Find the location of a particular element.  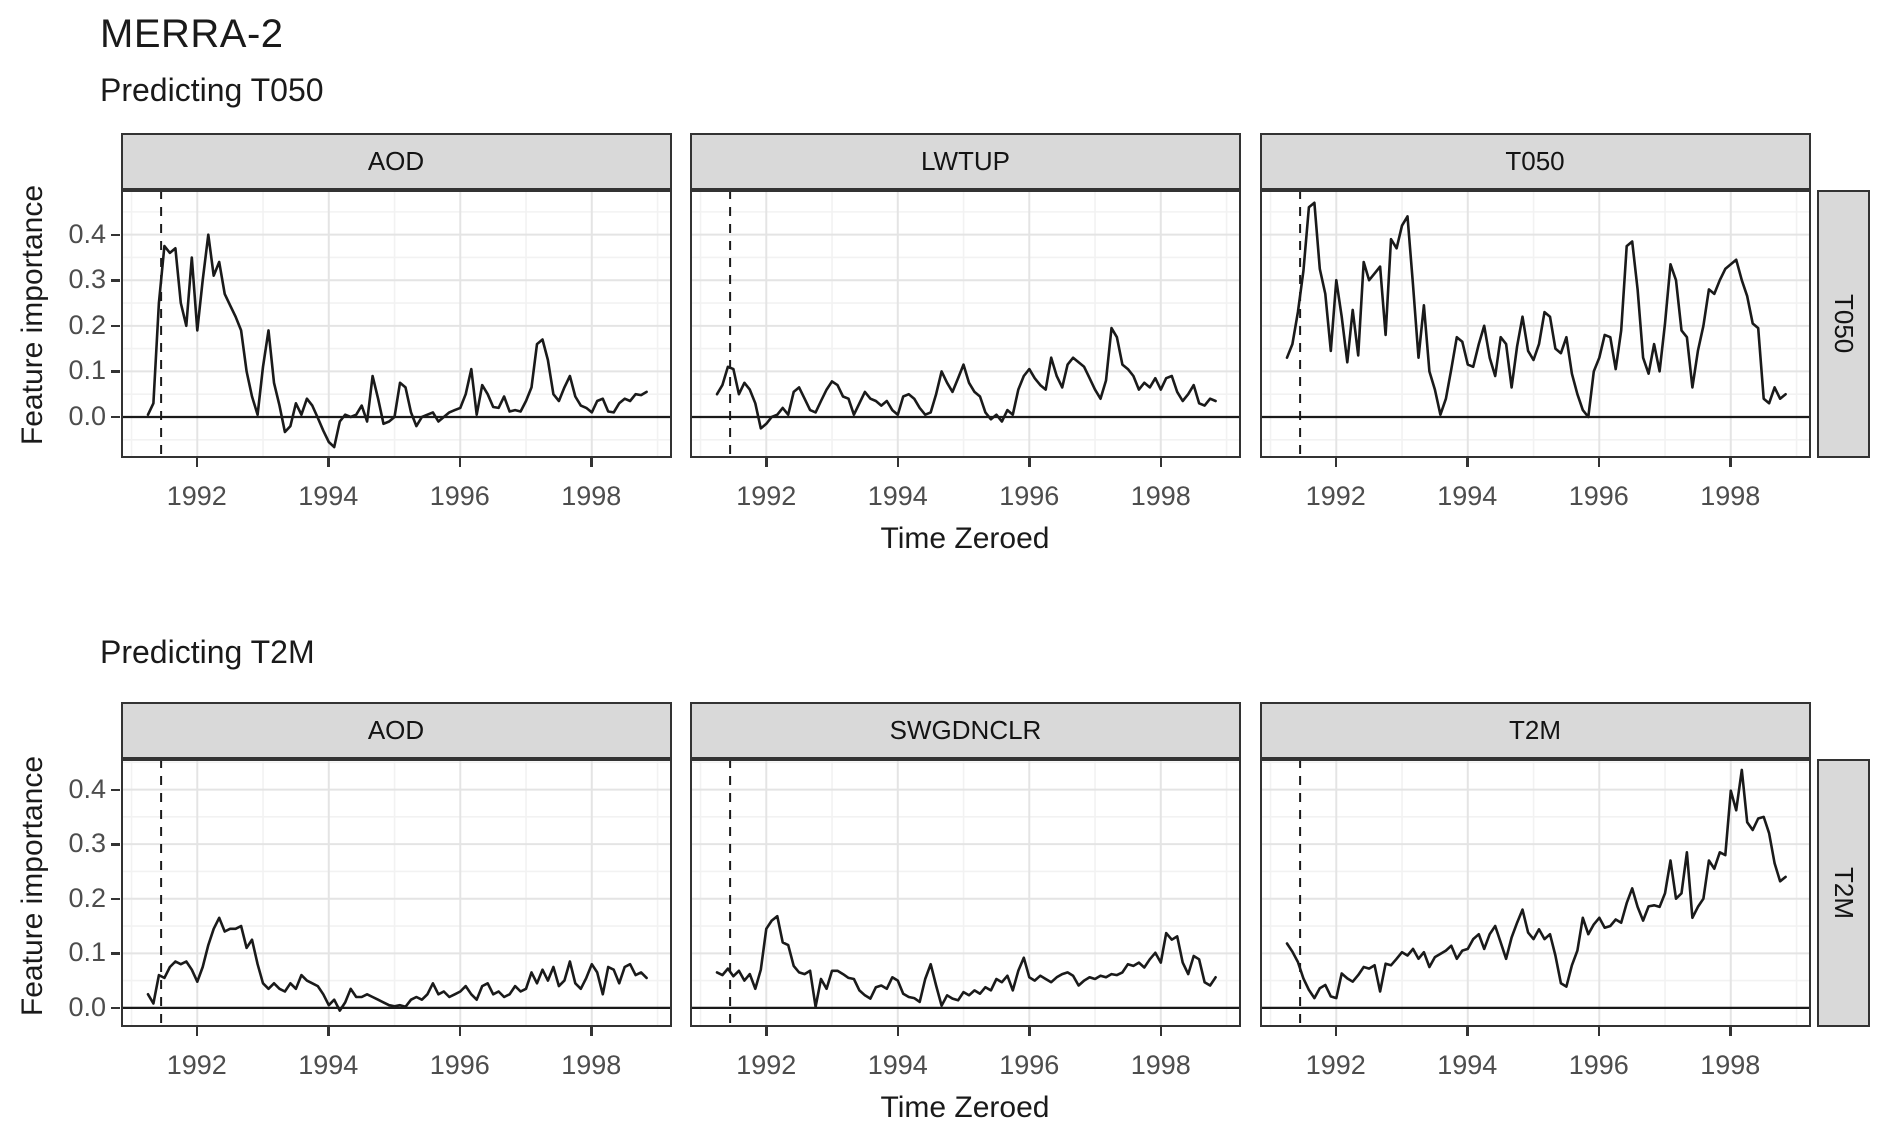

y-tick-label: 0.3 is located at coordinates (87, 279).